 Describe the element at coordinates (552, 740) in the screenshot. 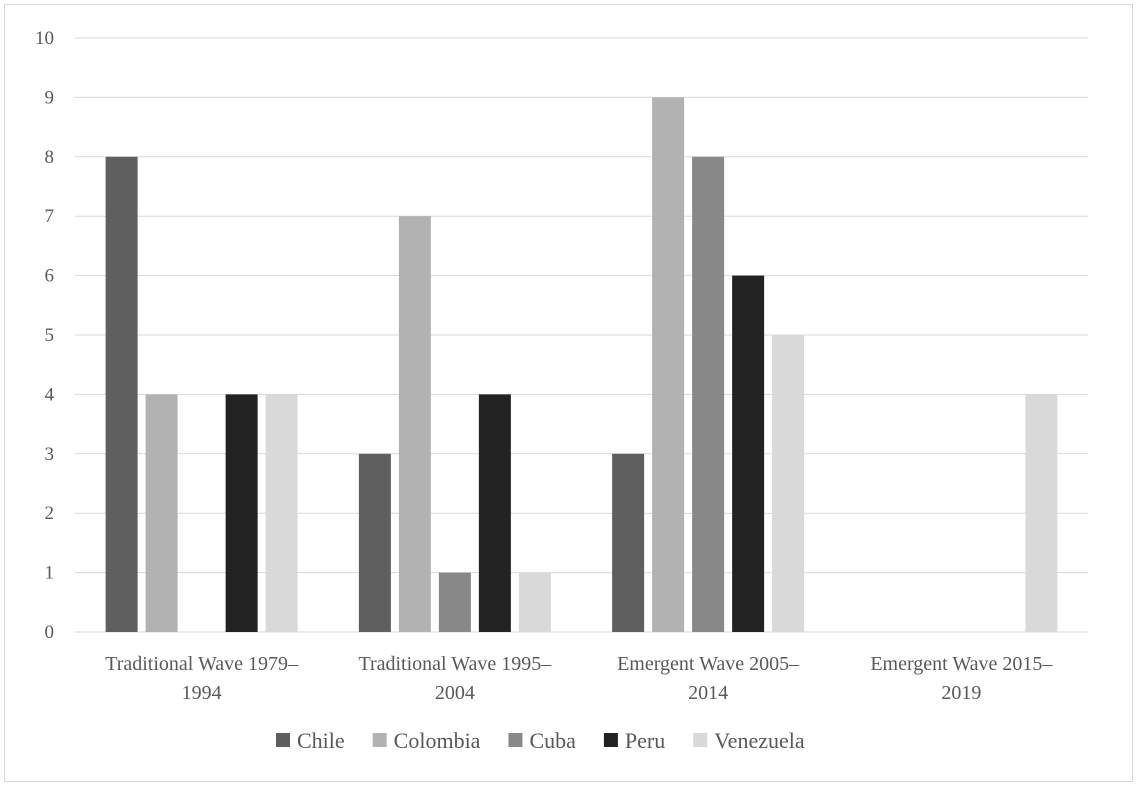

I see `legend-label-cuba: Cuba` at that location.